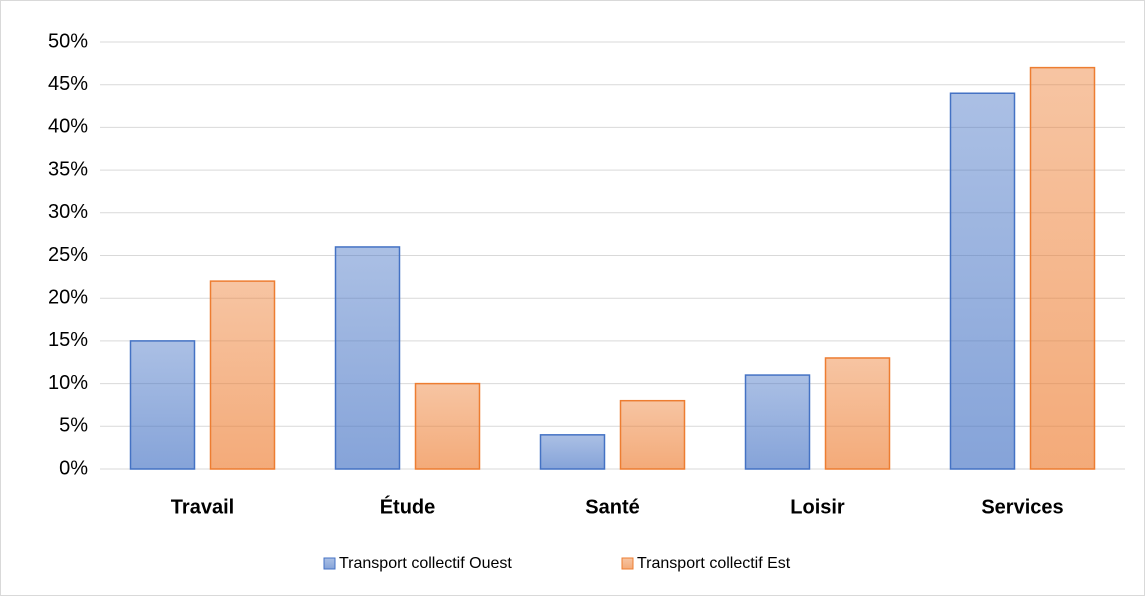  I want to click on y-tick-label: 40%, so click(68, 127).